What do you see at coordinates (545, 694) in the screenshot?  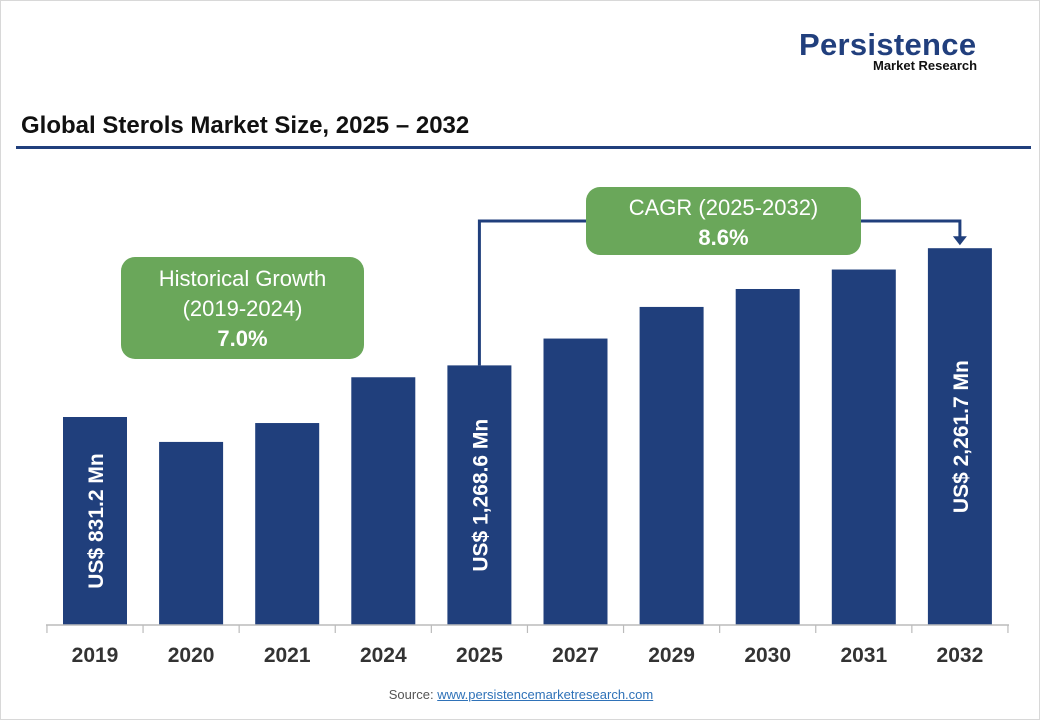 I see `source-link: www.persistencemarketresearch.com` at bounding box center [545, 694].